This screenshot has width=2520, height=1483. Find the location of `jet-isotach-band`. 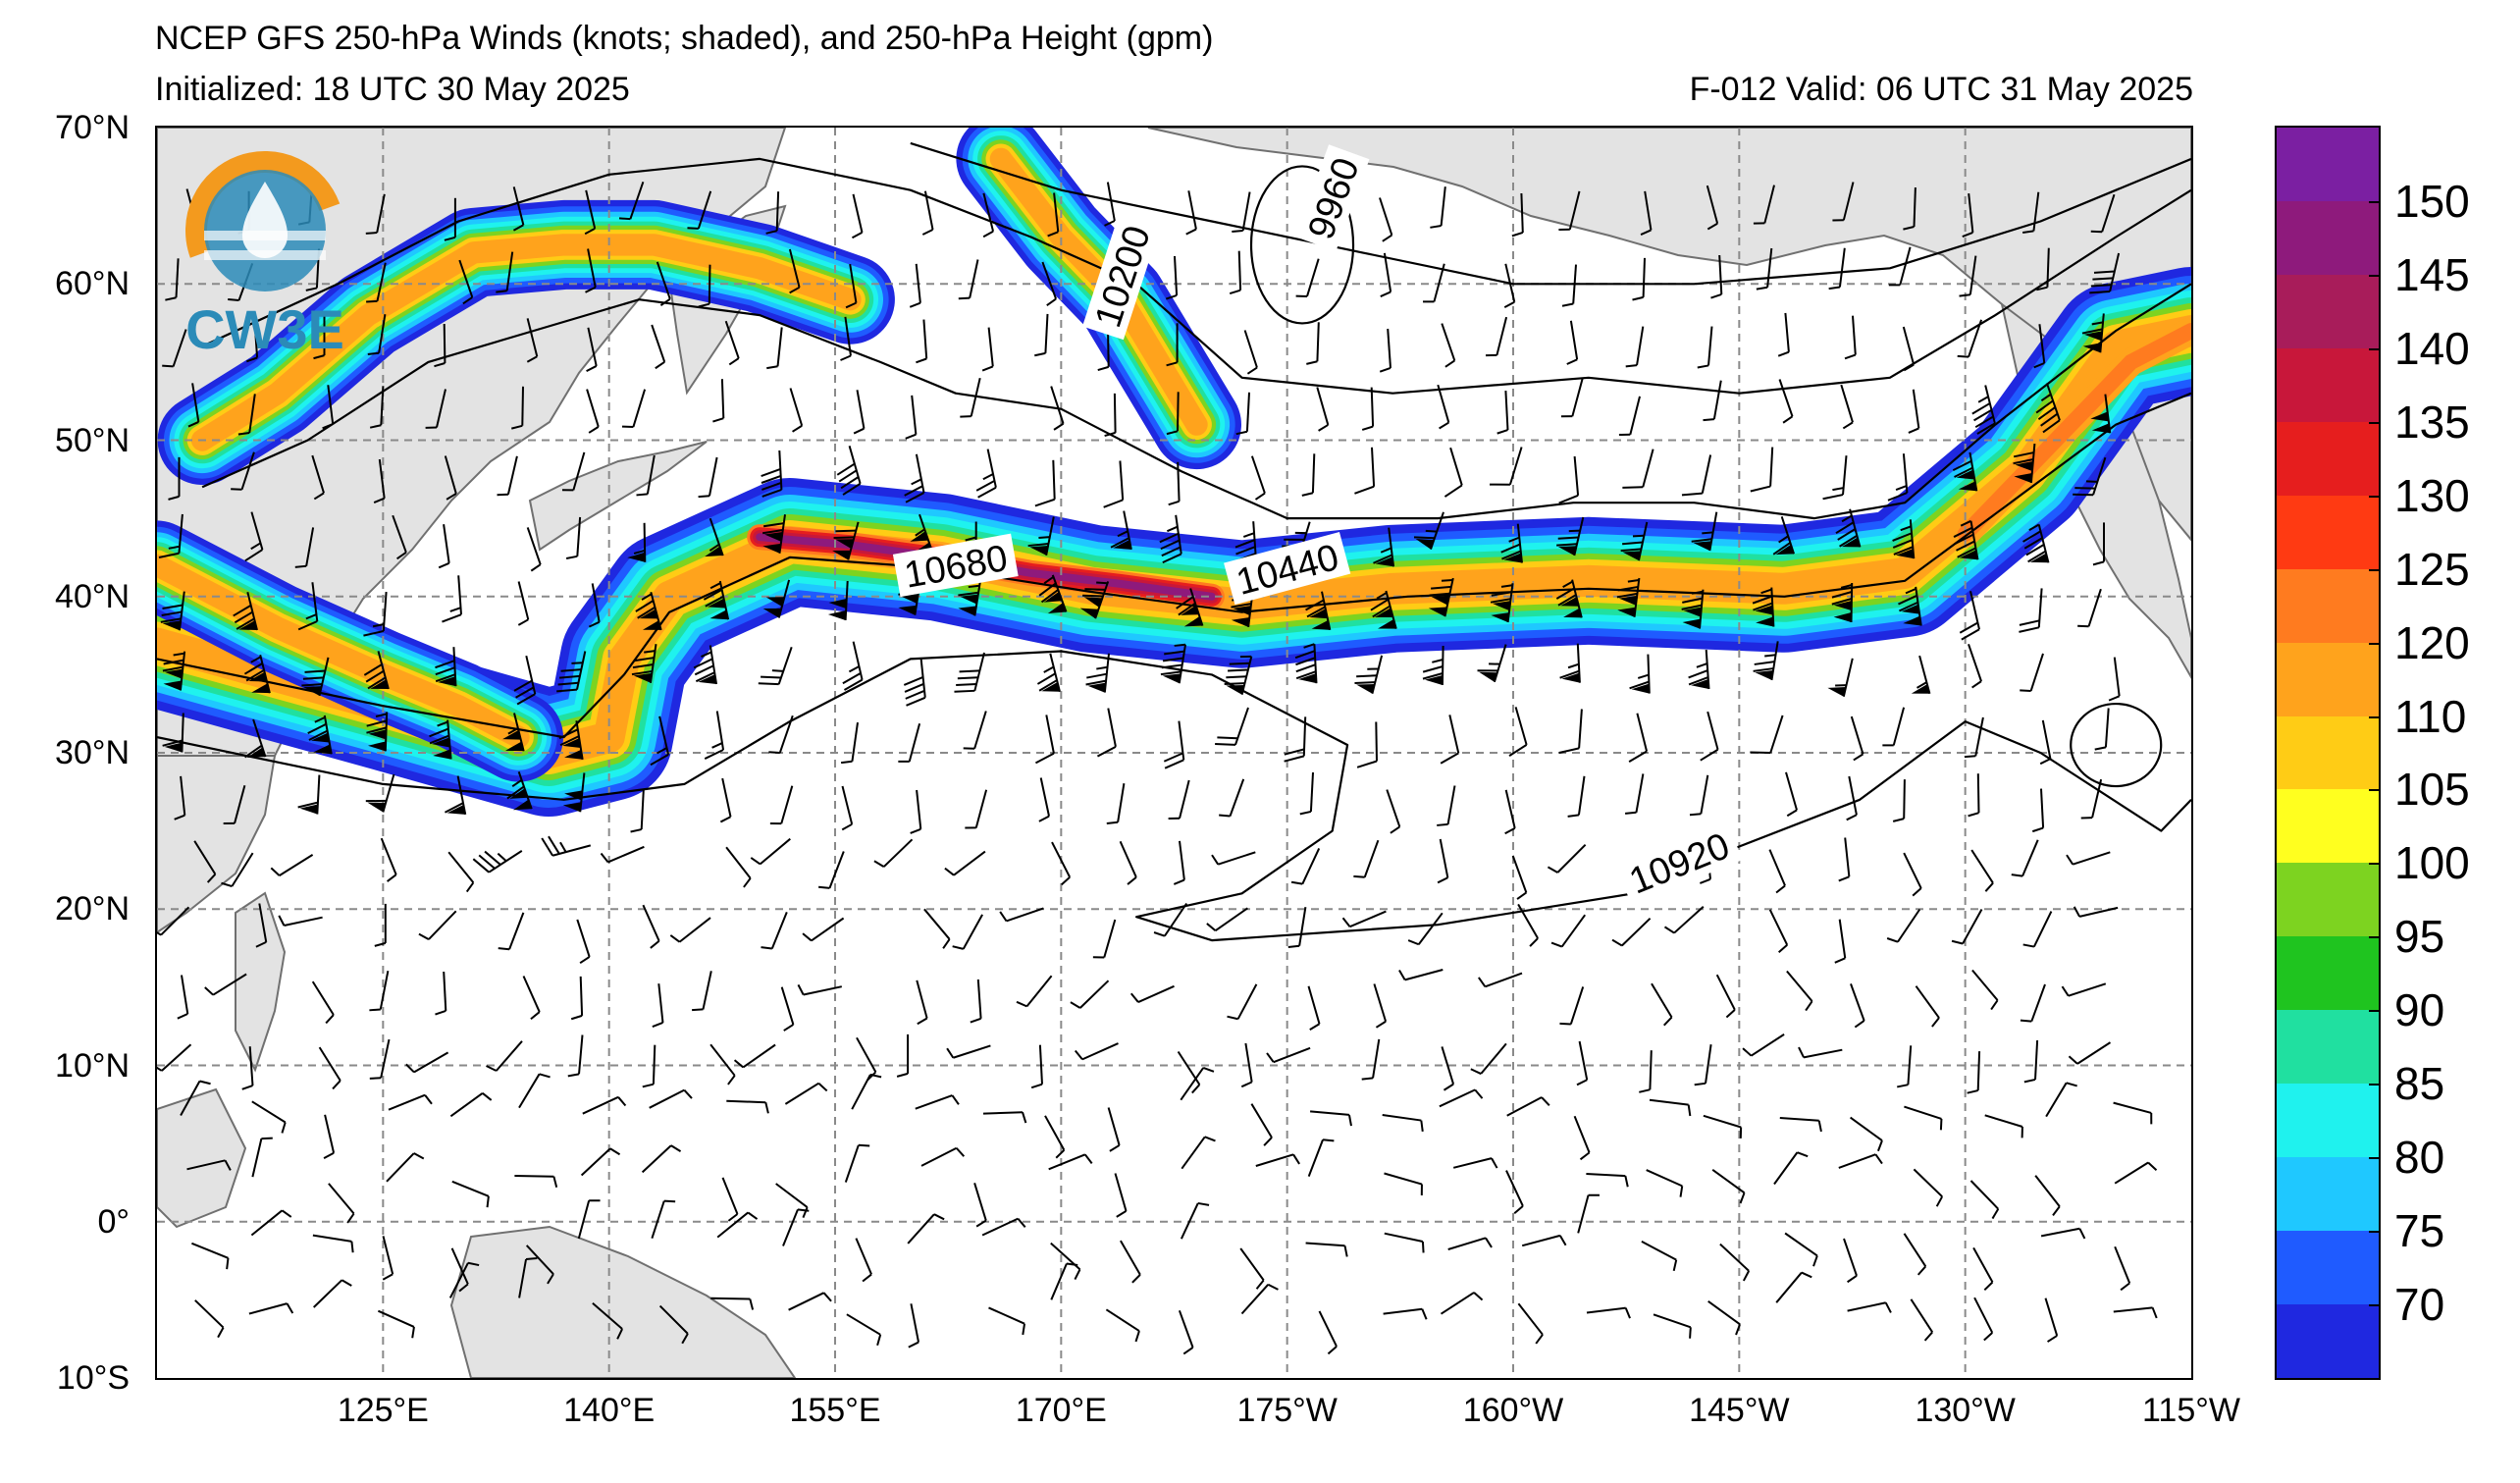

jet-isotach-band is located at coordinates (1098, 291).